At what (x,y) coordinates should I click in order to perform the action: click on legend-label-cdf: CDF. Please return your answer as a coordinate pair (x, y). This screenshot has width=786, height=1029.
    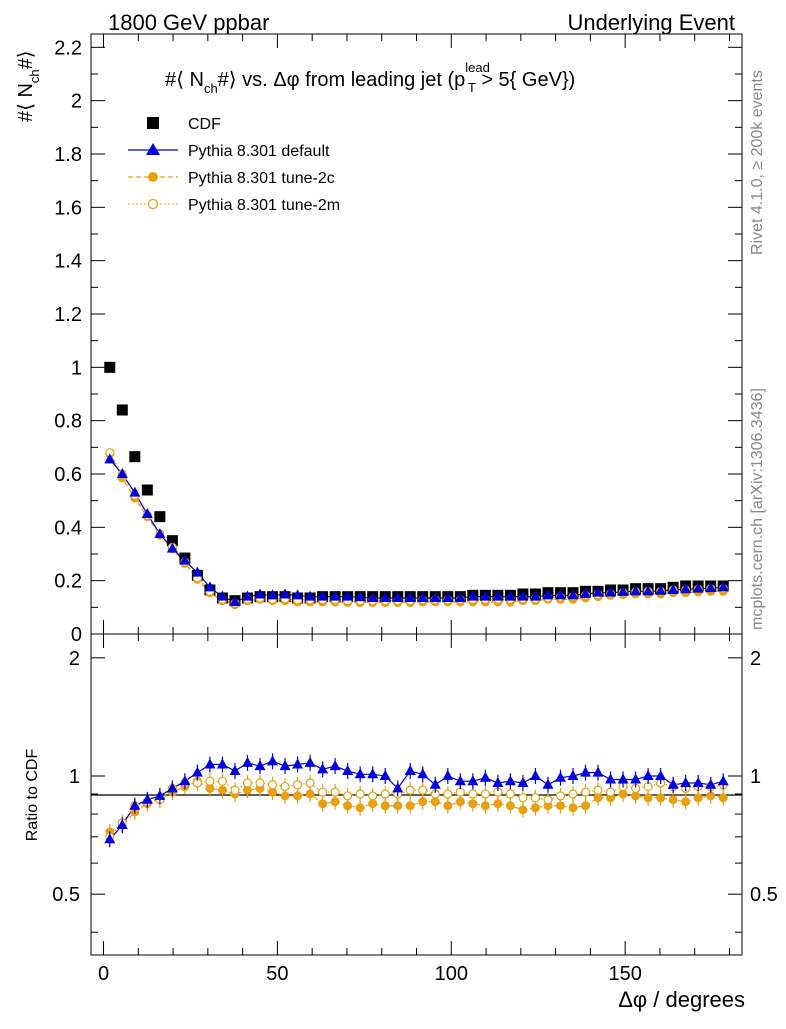
    Looking at the image, I should click on (204, 124).